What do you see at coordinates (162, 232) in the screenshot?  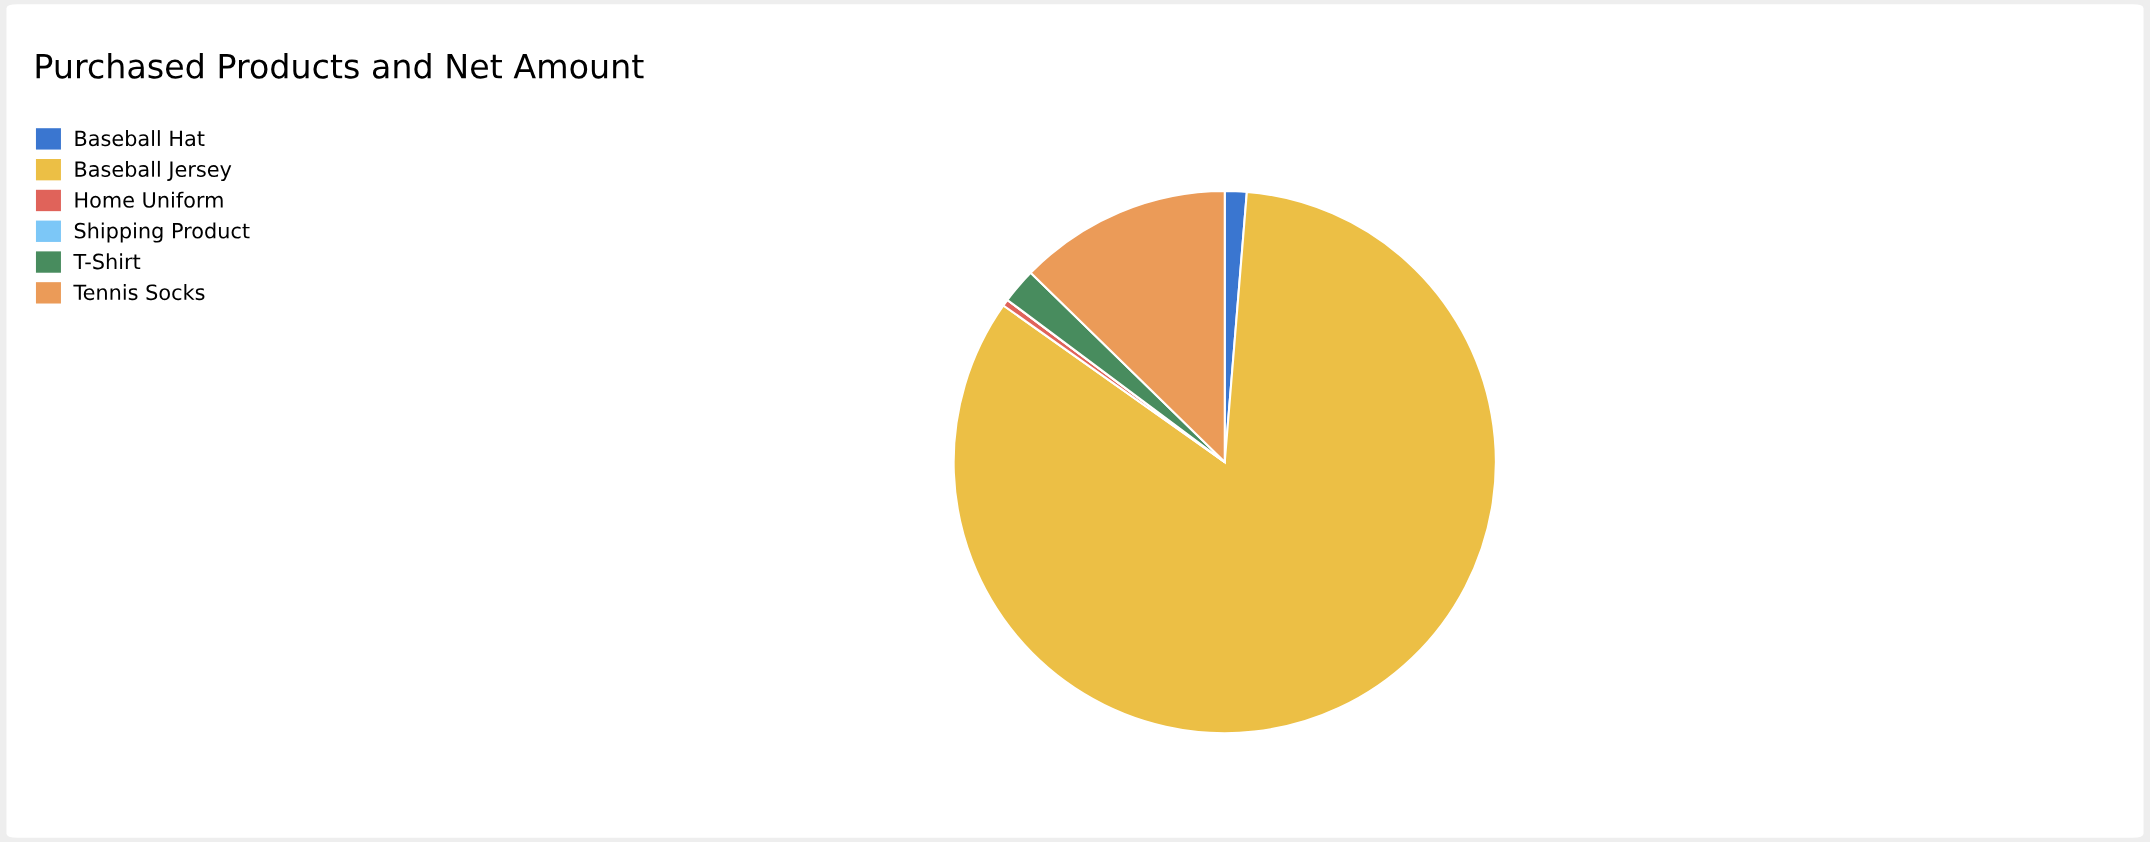 I see `legend-label: Shipping Product` at bounding box center [162, 232].